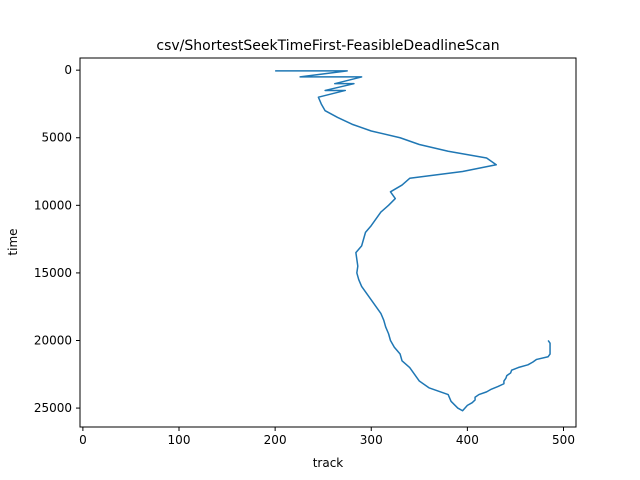 Image resolution: width=640 pixels, height=480 pixels. What do you see at coordinates (53, 340) in the screenshot?
I see `y-tick-label: 20000` at bounding box center [53, 340].